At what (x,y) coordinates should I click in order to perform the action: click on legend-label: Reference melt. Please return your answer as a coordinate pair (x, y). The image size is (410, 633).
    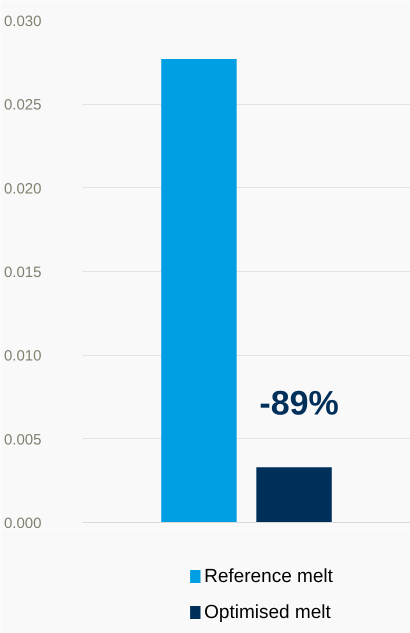
    Looking at the image, I should click on (269, 576).